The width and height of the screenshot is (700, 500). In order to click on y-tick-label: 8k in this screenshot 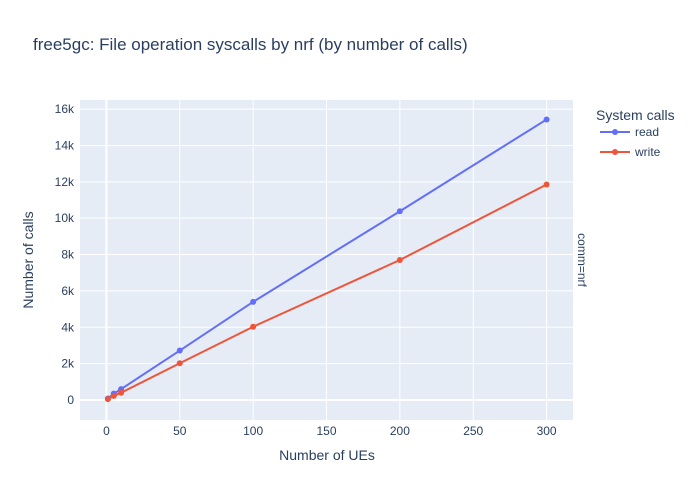, I will do `click(68, 255)`.